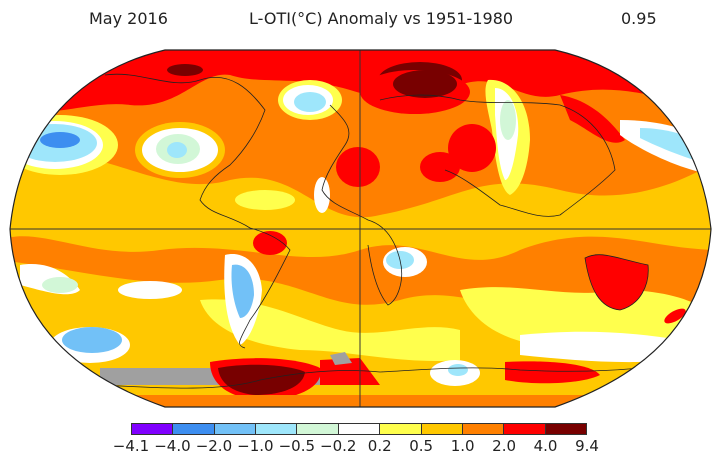 The height and width of the screenshot is (465, 720). I want to click on colorbar-tick-label: −1.0, so click(255, 446).